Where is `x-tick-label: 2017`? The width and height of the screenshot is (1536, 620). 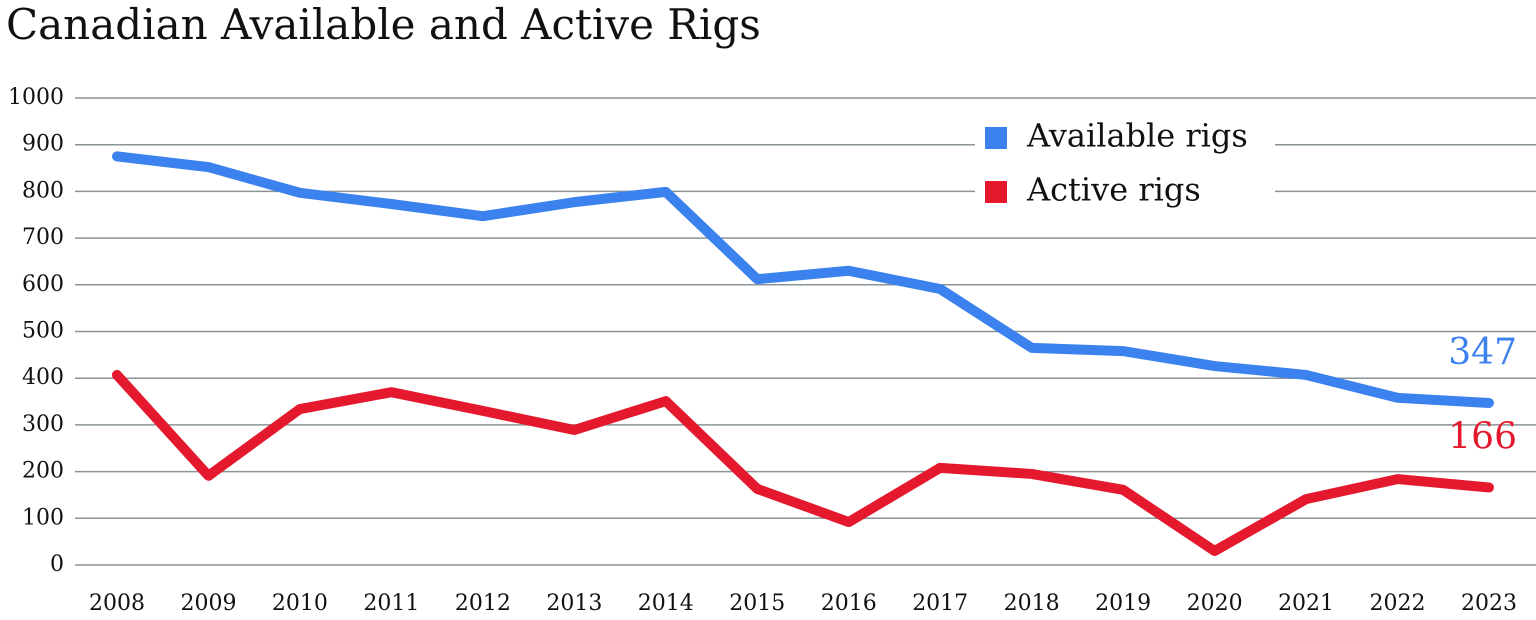 x-tick-label: 2017 is located at coordinates (940, 603).